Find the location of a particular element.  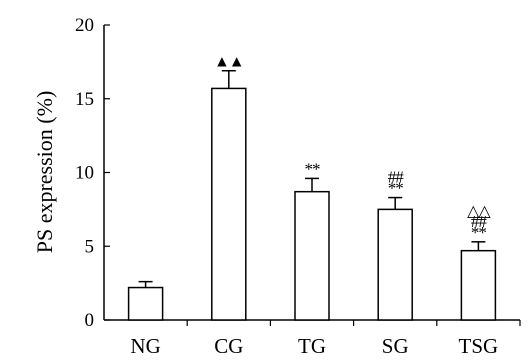

x-category-label: TSG is located at coordinates (479, 346).